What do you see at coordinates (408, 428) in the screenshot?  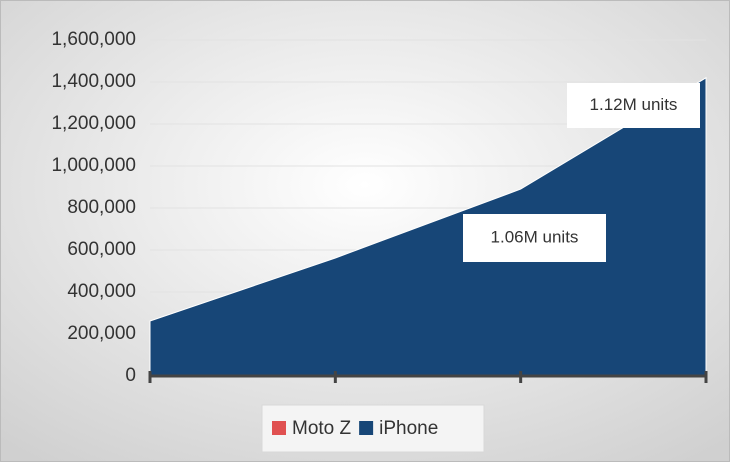 I see `legend-label: iPhone` at bounding box center [408, 428].